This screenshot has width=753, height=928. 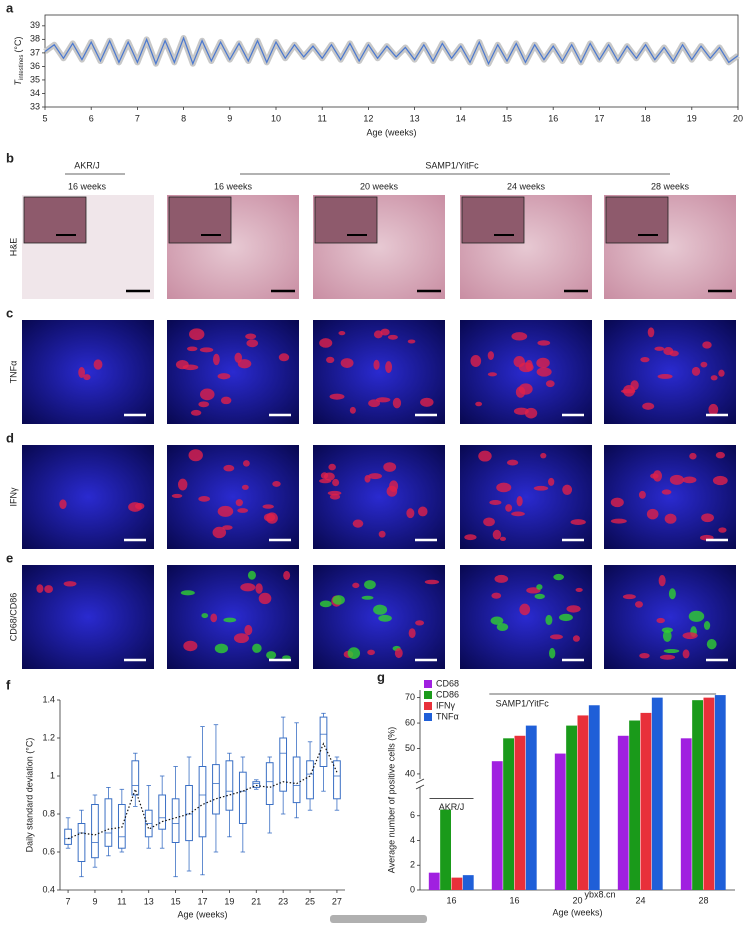 I want to click on y-tick-label: 1.4, so click(x=48, y=699).